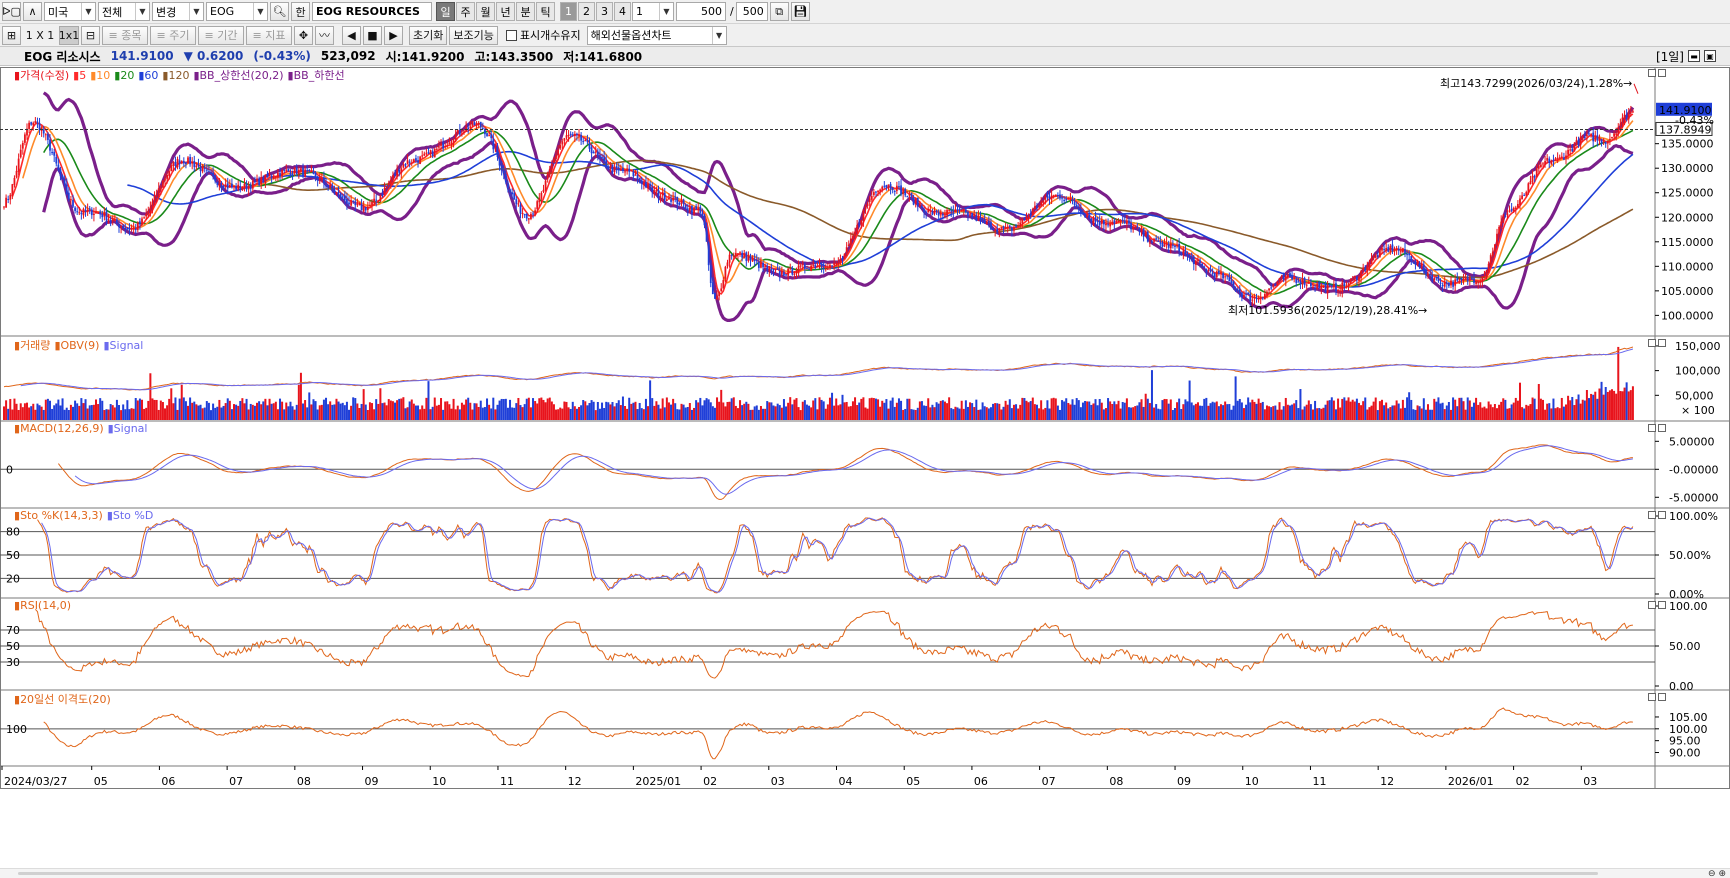 The image size is (1730, 878). What do you see at coordinates (351, 35) in the screenshot?
I see `scroll-left-button: ◀` at bounding box center [351, 35].